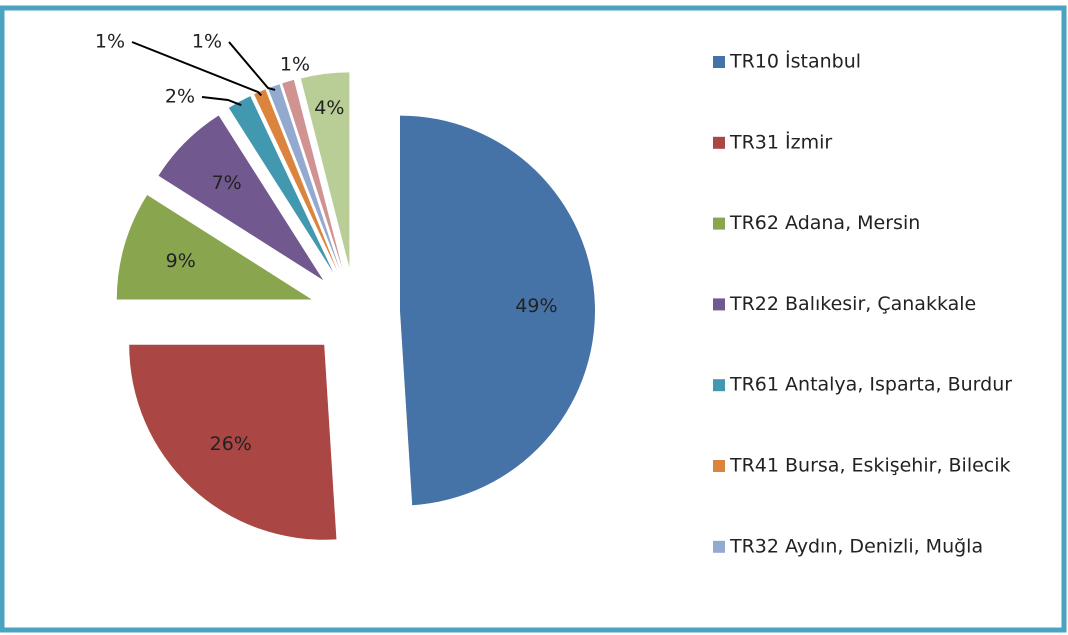 Image resolution: width=1068 pixels, height=635 pixels. What do you see at coordinates (856, 546) in the screenshot?
I see `legend-label: TR32 Aydın, Denizli, Muğla` at bounding box center [856, 546].